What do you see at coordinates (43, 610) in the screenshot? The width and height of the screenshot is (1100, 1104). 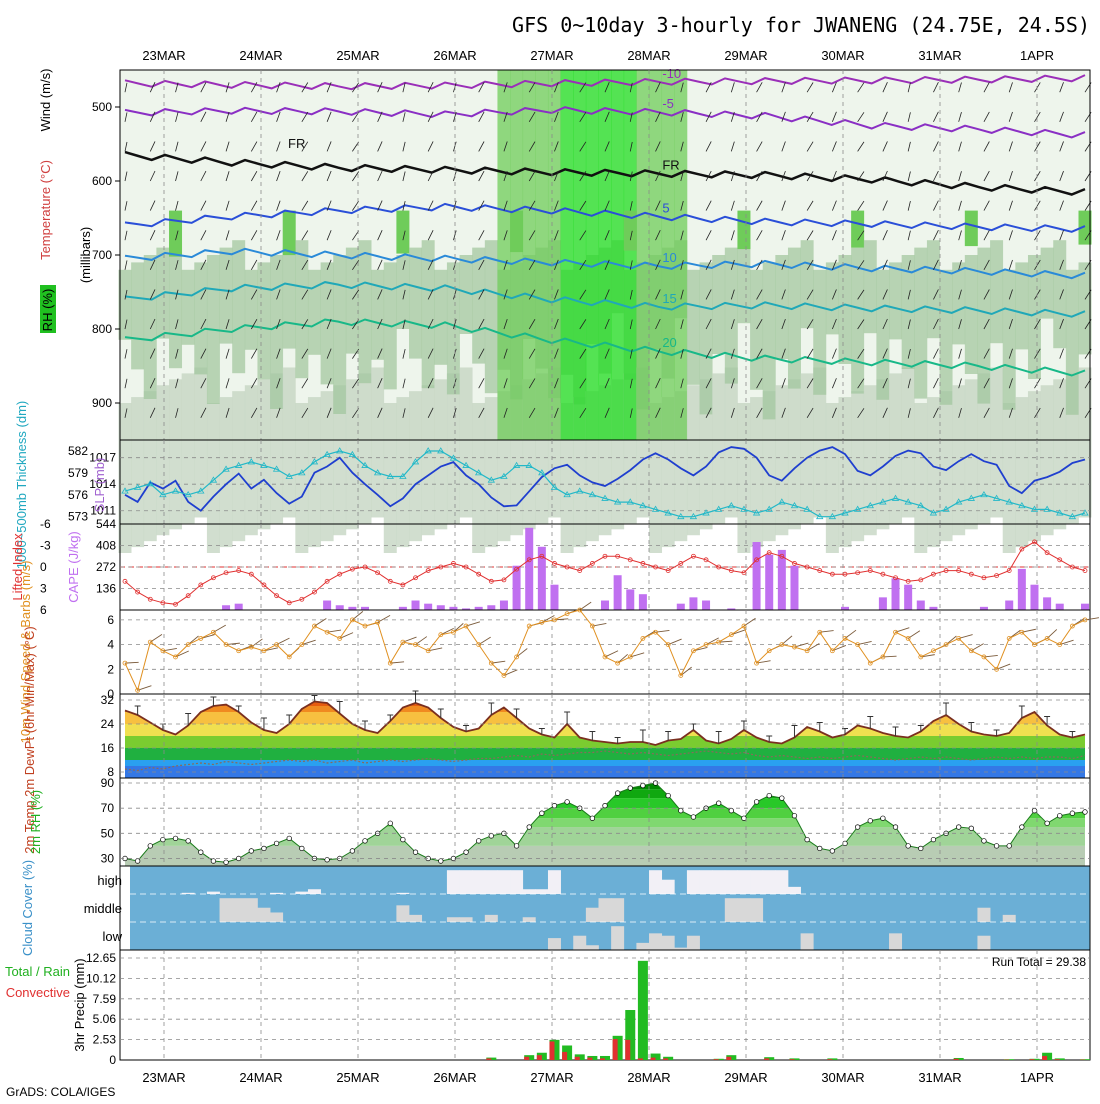 I see `li-tick: 6` at bounding box center [43, 610].